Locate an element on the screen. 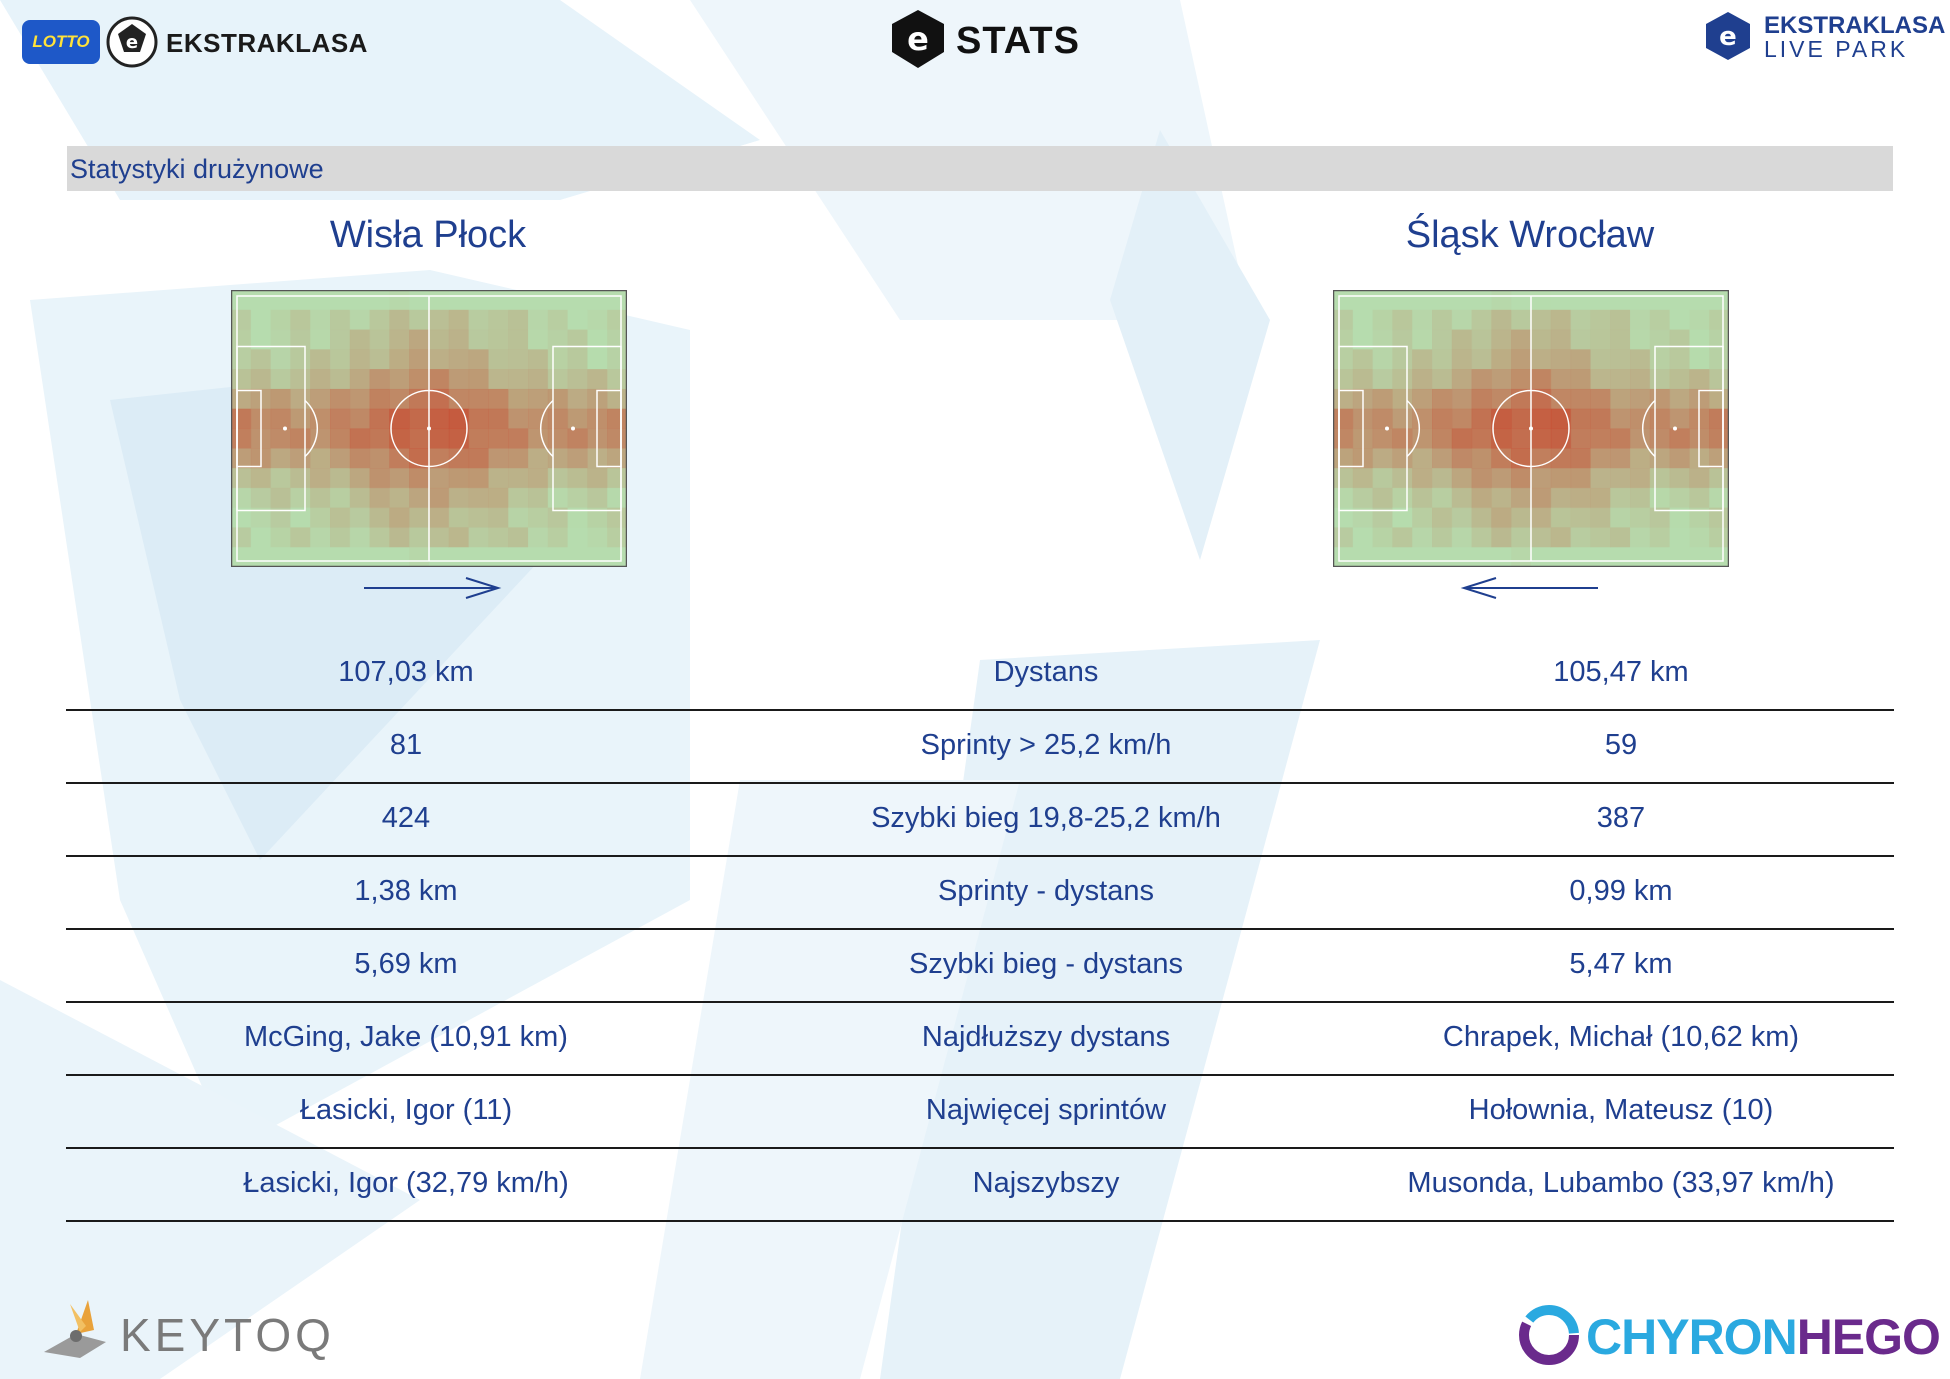 The image size is (1950, 1379). estats-shield-icon: e is located at coordinates (918, 39).